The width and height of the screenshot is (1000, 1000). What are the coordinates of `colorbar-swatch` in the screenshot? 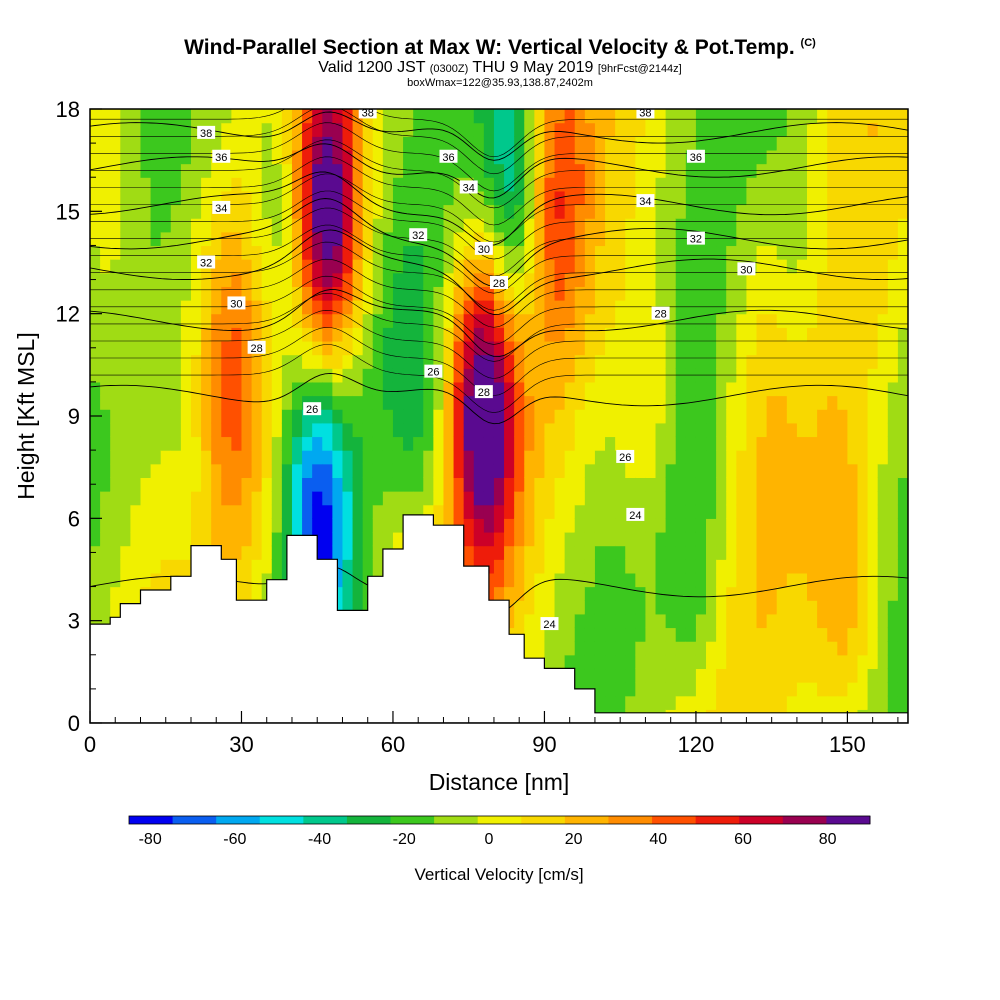 It's located at (499, 820).